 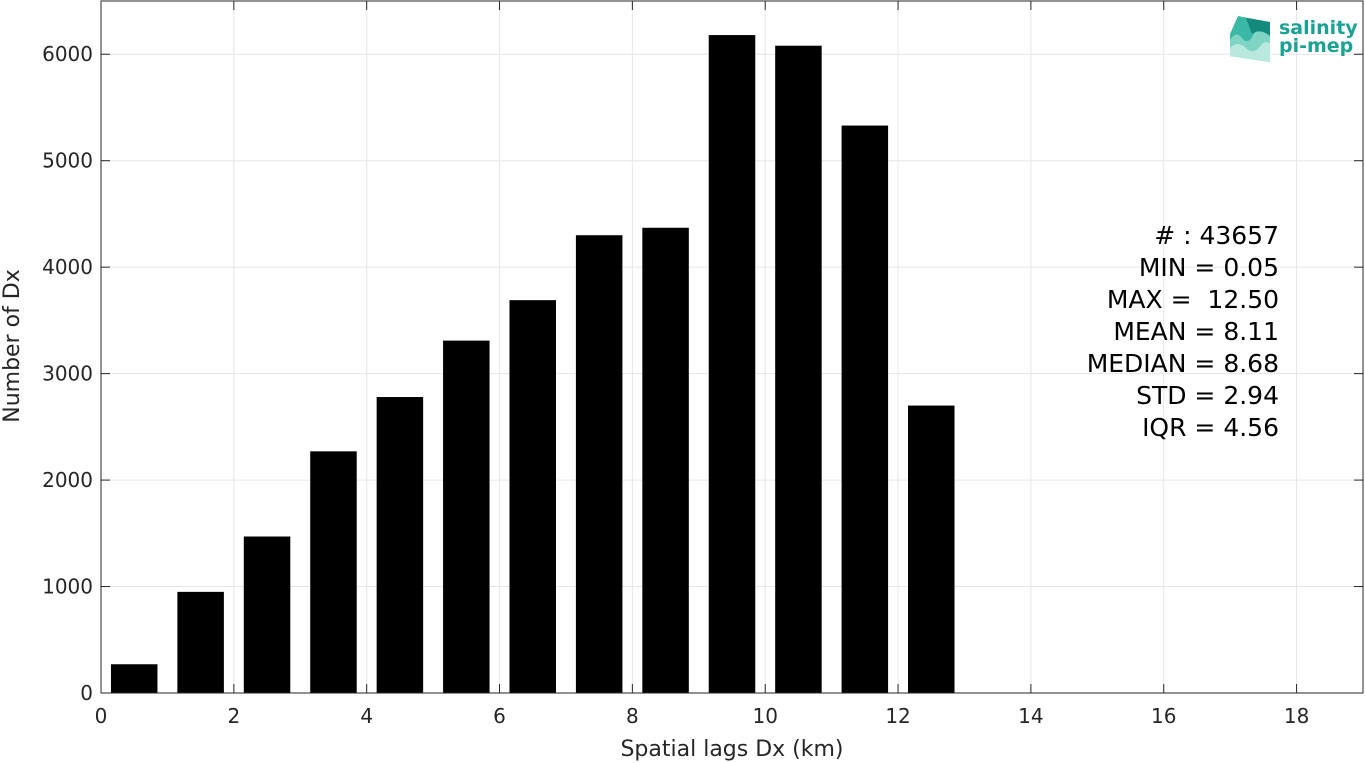 I want to click on x-tick-label: 12, so click(x=897, y=716).